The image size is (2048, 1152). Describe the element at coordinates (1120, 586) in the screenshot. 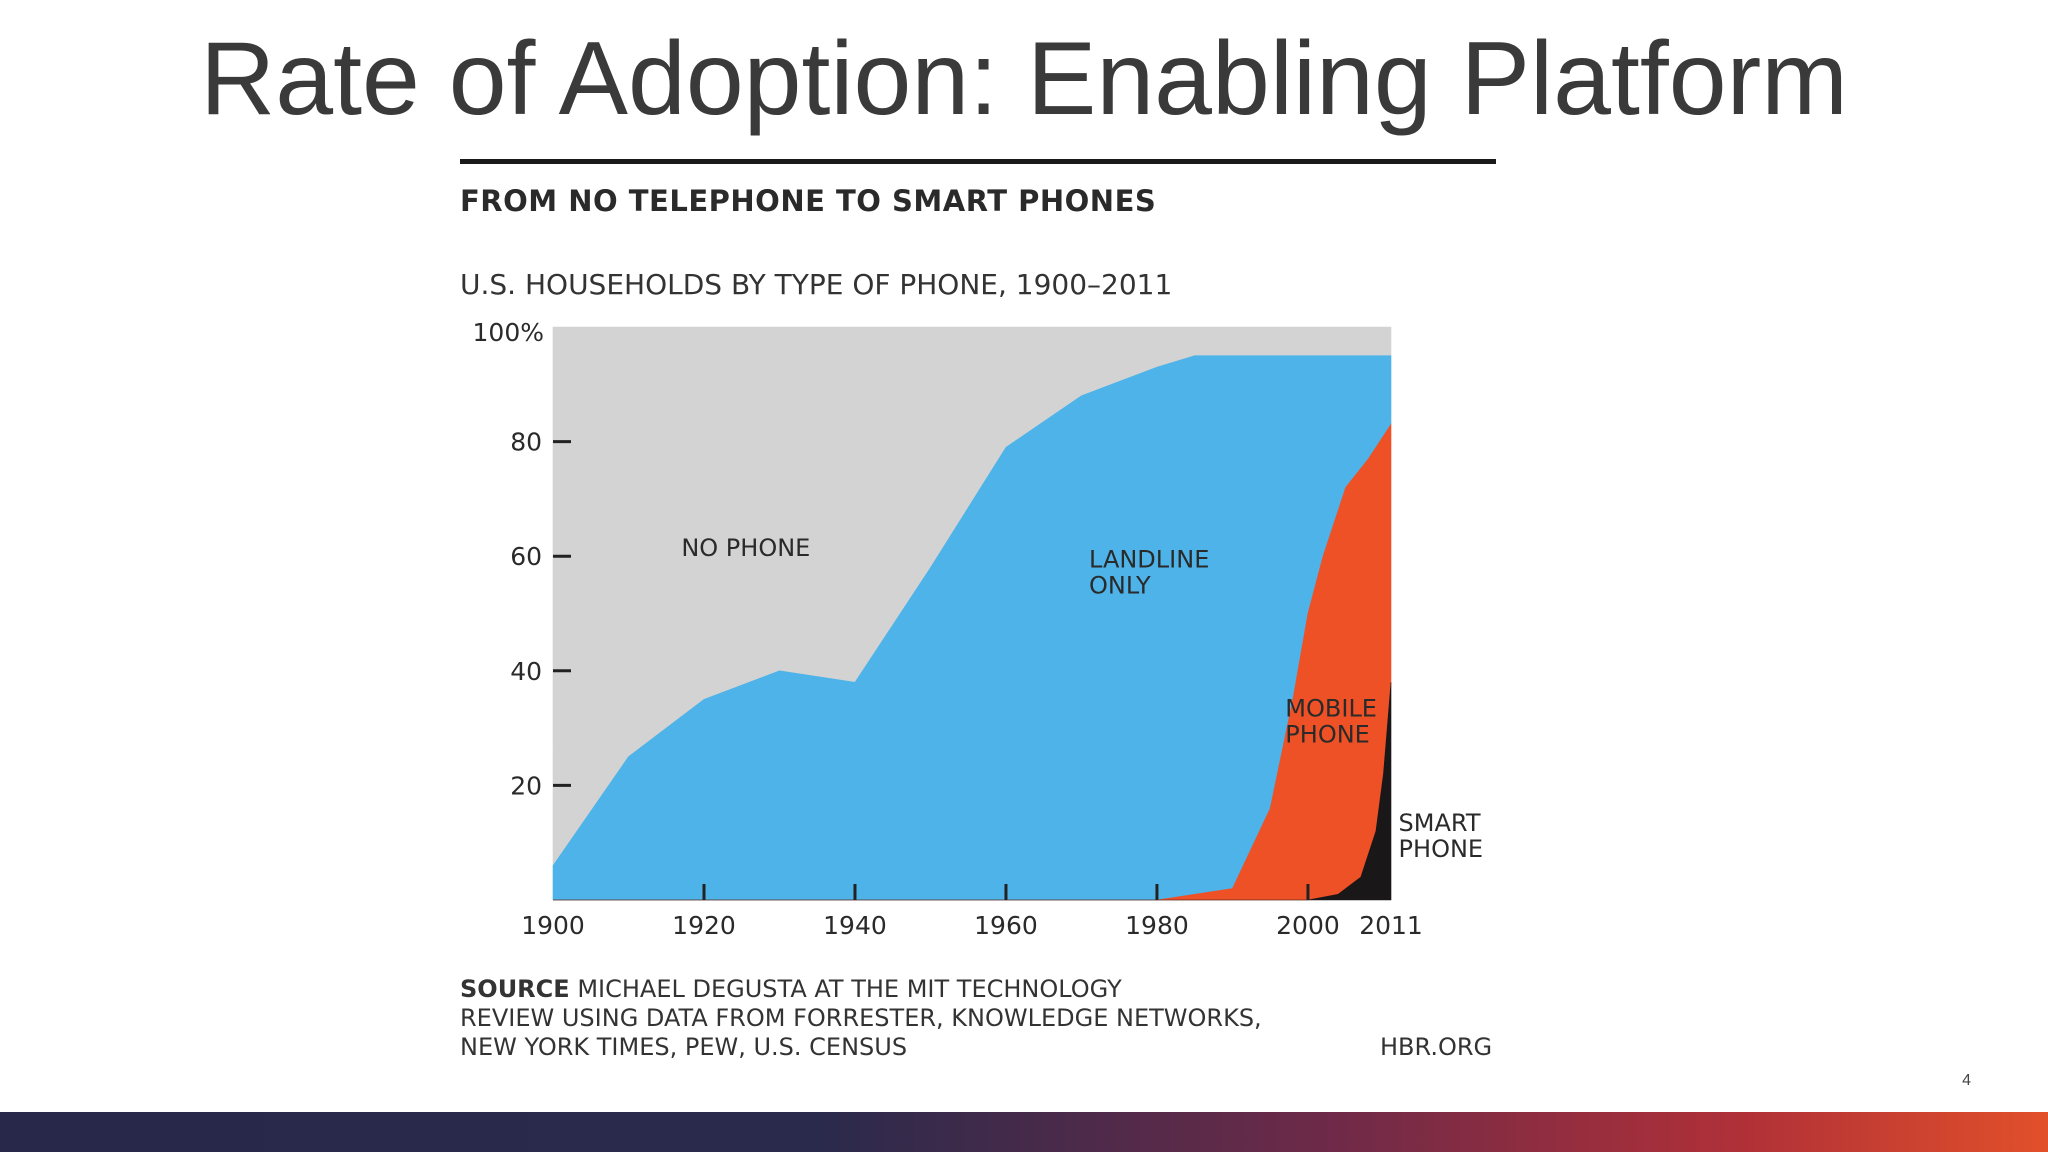

I see `area-label-line: ONLY` at that location.